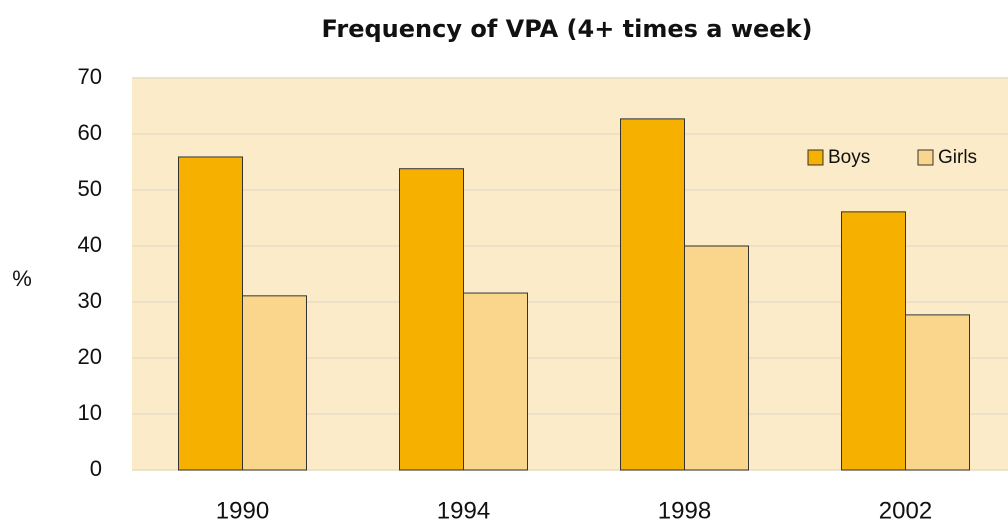  I want to click on y-axis-label: %, so click(22, 278).